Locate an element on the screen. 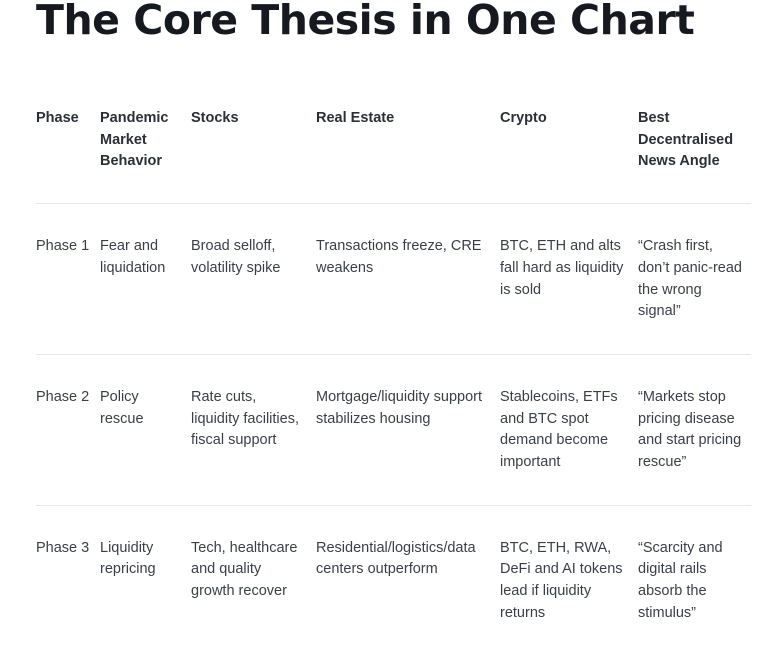 This screenshot has height=656, width=757. header-real-estate: Real Estate is located at coordinates (408, 156).